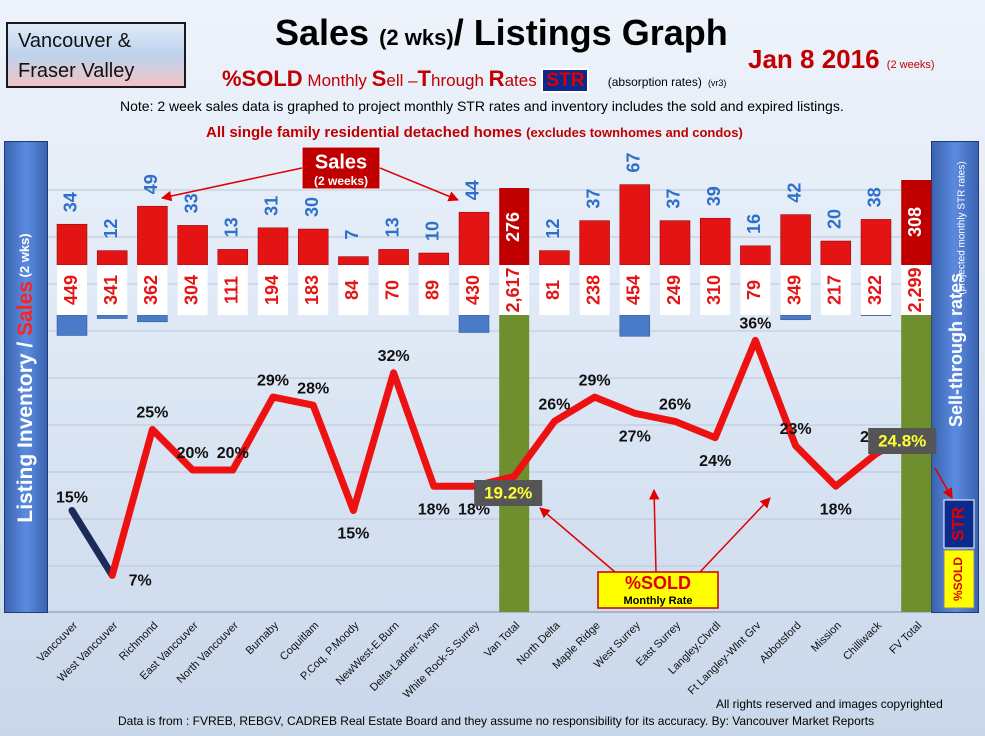  What do you see at coordinates (794, 193) in the screenshot?
I see `sales-label: 42` at bounding box center [794, 193].